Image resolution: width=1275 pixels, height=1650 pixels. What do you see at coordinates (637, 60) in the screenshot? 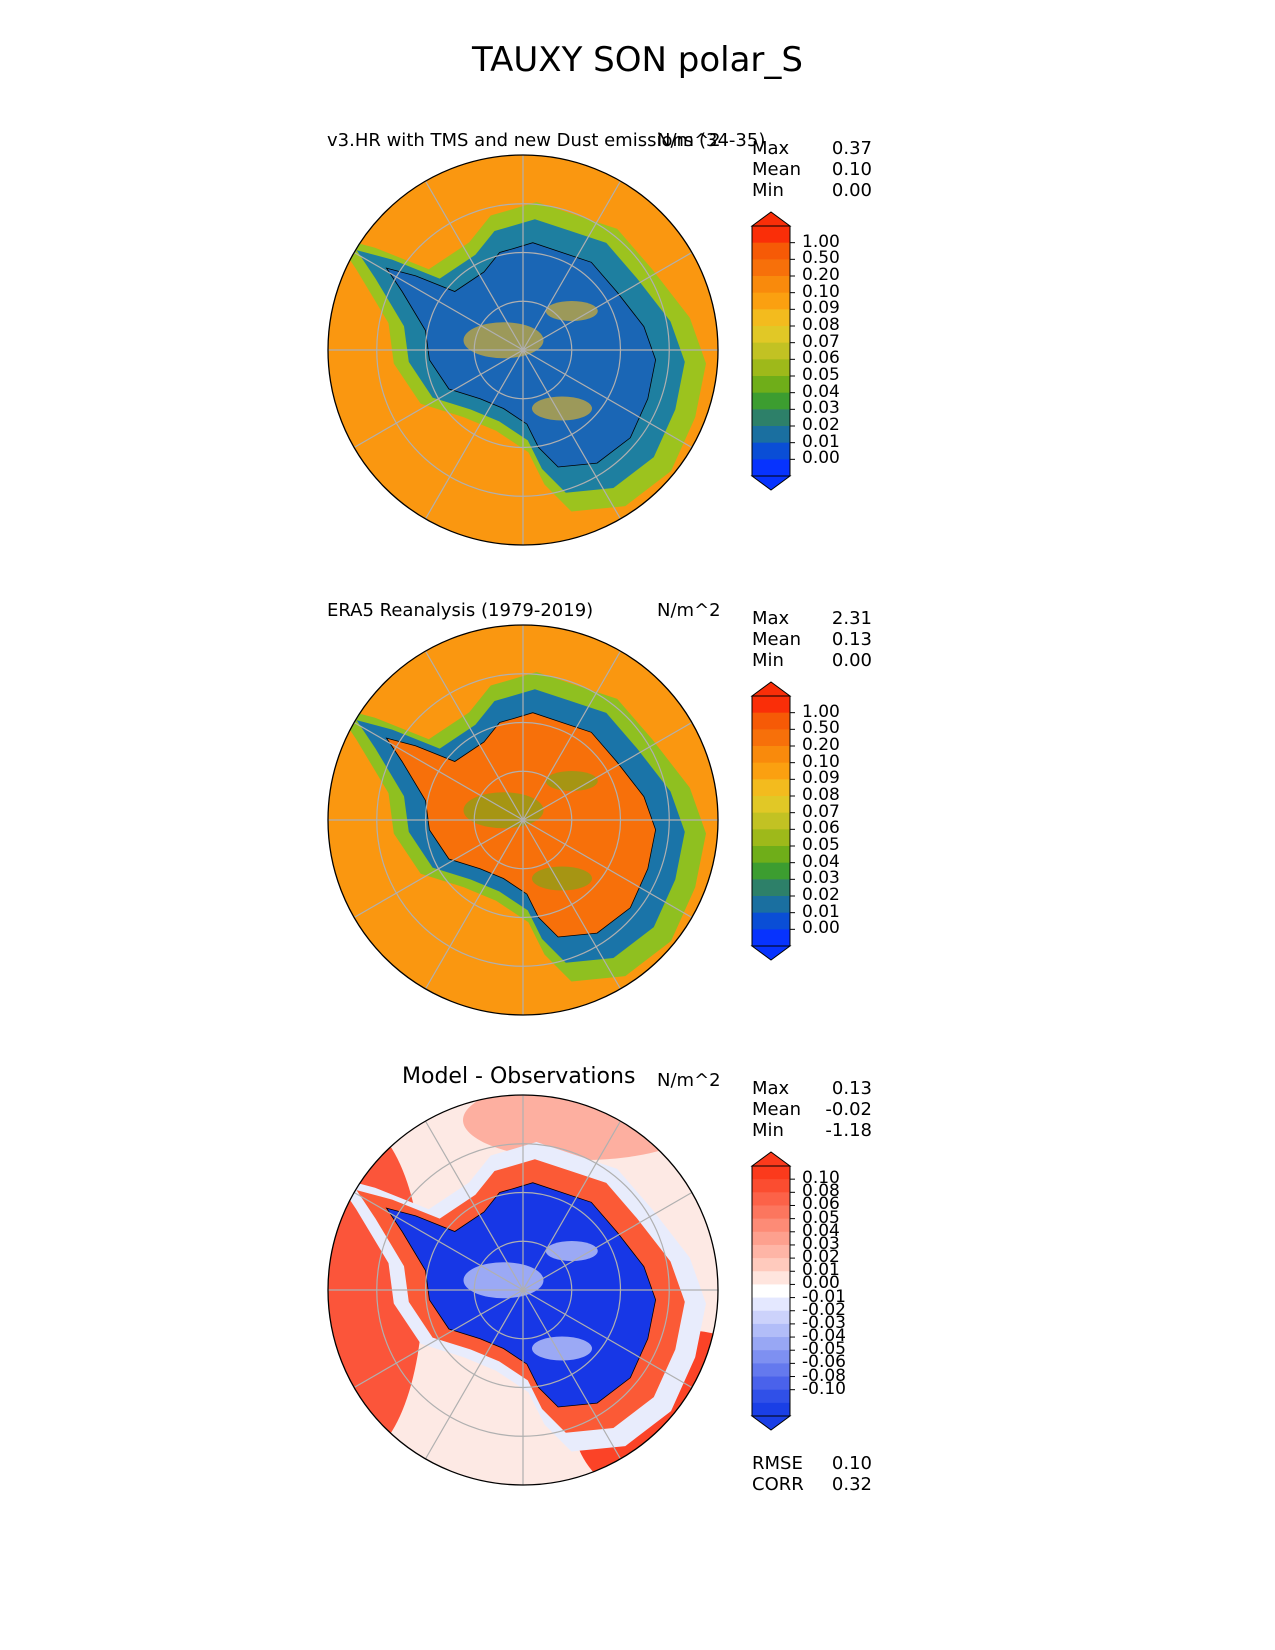
I see `figure-title: TAUXY SON polar_S` at bounding box center [637, 60].